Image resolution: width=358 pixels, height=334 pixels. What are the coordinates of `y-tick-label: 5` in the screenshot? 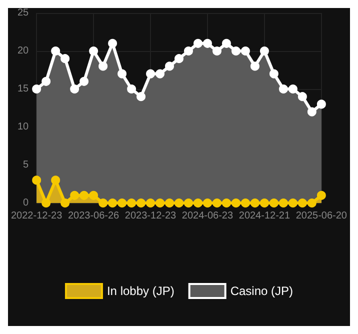 It's located at (26, 165).